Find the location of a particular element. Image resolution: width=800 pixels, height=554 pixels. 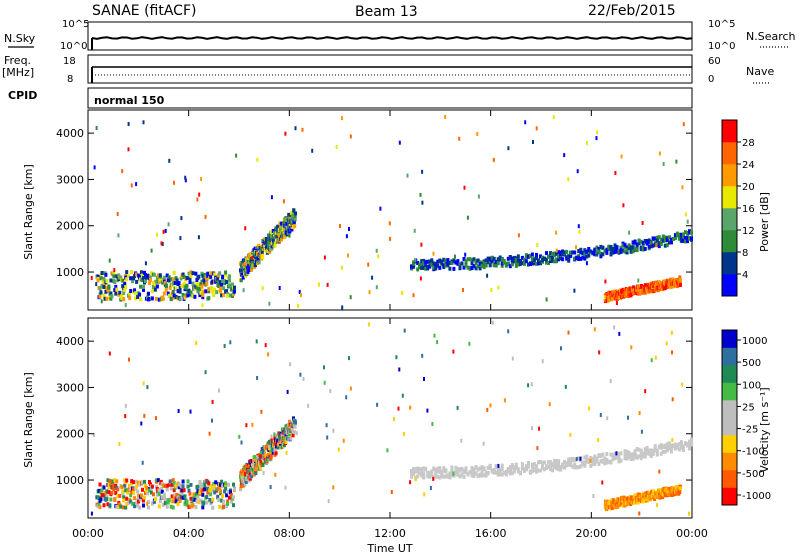

cpid-strip: CPID normal 150 is located at coordinates (350, 98).